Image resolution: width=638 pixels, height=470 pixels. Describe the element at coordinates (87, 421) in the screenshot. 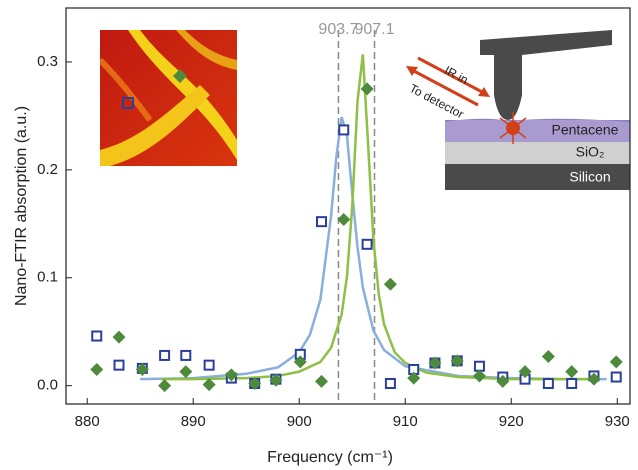

I see `x-tick-label: 880` at that location.